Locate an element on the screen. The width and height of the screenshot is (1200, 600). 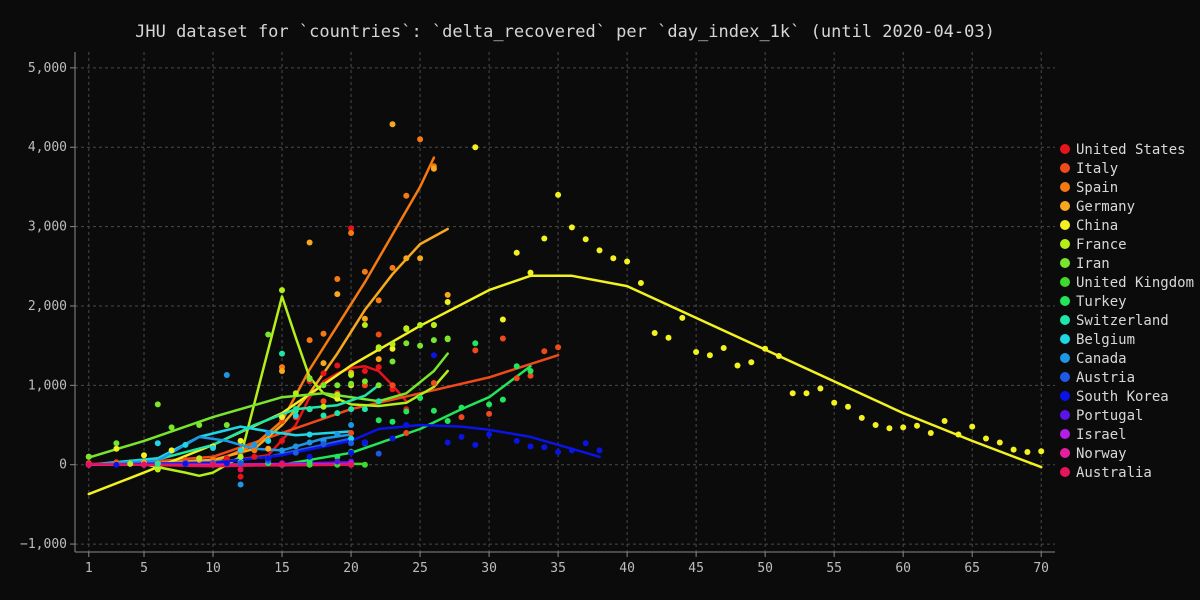
y-tick-label: 0 is located at coordinates (63, 465).